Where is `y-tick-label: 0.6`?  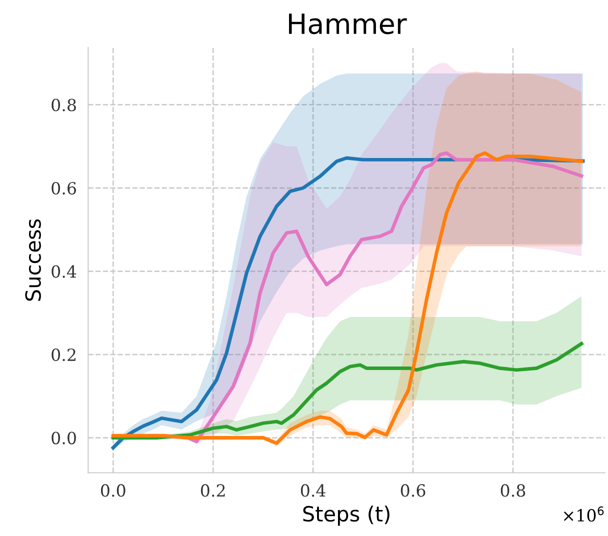 y-tick-label: 0.6 is located at coordinates (64, 188).